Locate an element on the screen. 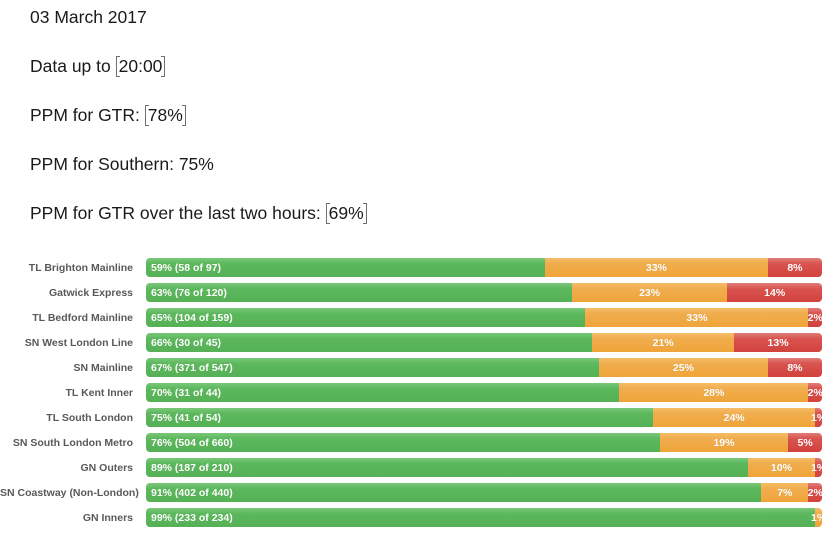  stacked-bar: 66% (30 of 45) 21% 13% is located at coordinates (484, 342).